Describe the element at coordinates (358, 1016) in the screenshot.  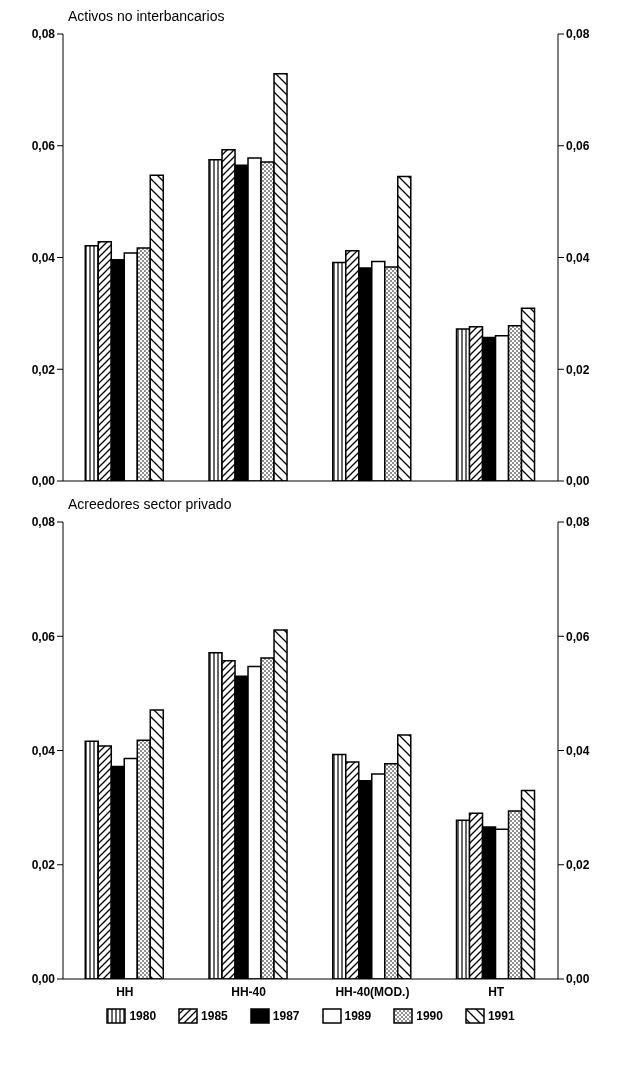
I see `legend-label: 1989` at that location.